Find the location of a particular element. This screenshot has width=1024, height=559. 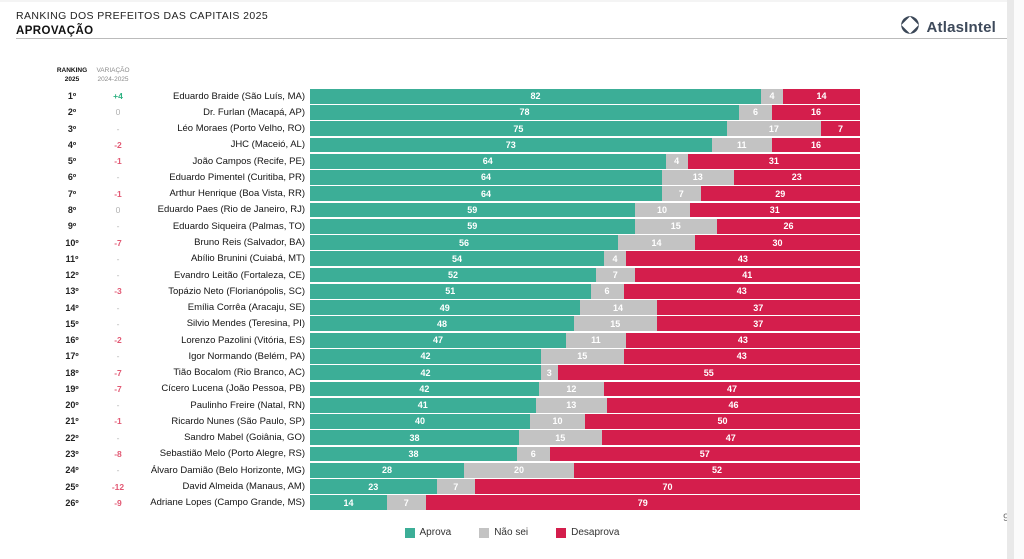

rank-cell: 23º is located at coordinates (72, 453).